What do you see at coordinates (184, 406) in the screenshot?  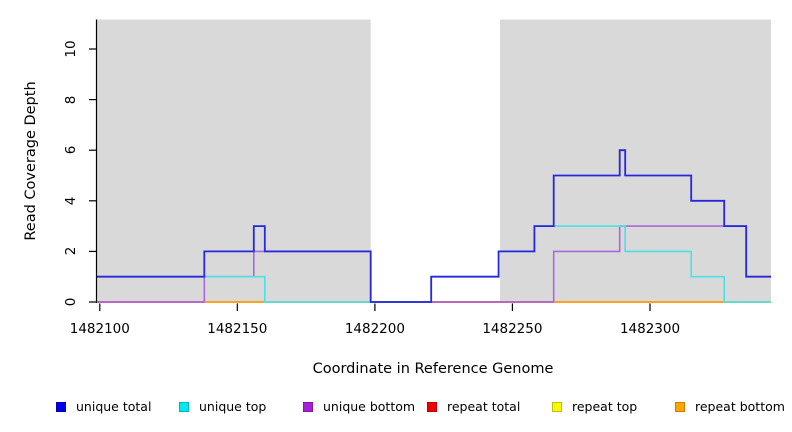 I see `unique-top-swatch-icon` at bounding box center [184, 406].